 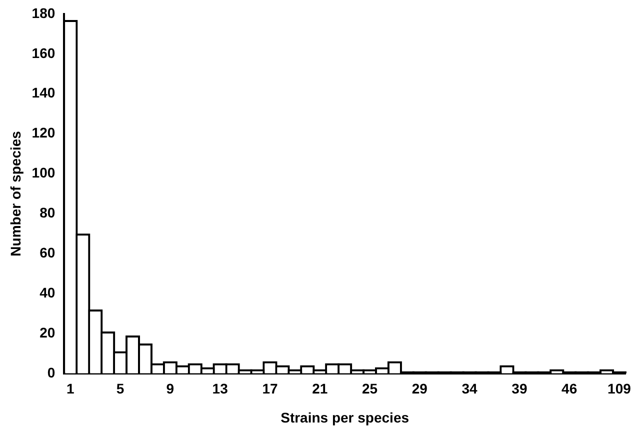 I want to click on y-tick-label: 140, so click(x=44, y=92).